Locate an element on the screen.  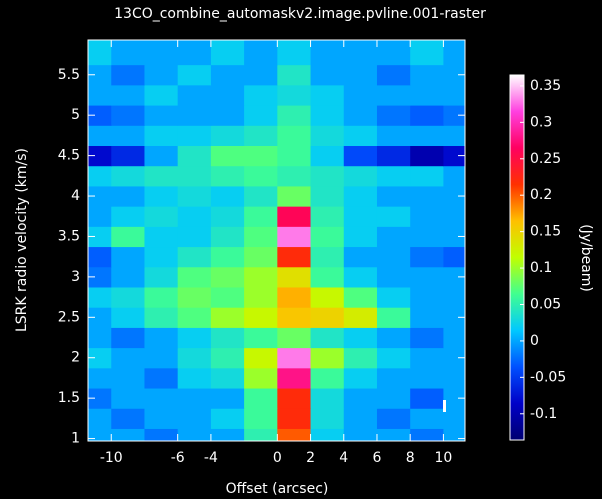
colorbar-tick-label: 0.35 is located at coordinates (545, 86).